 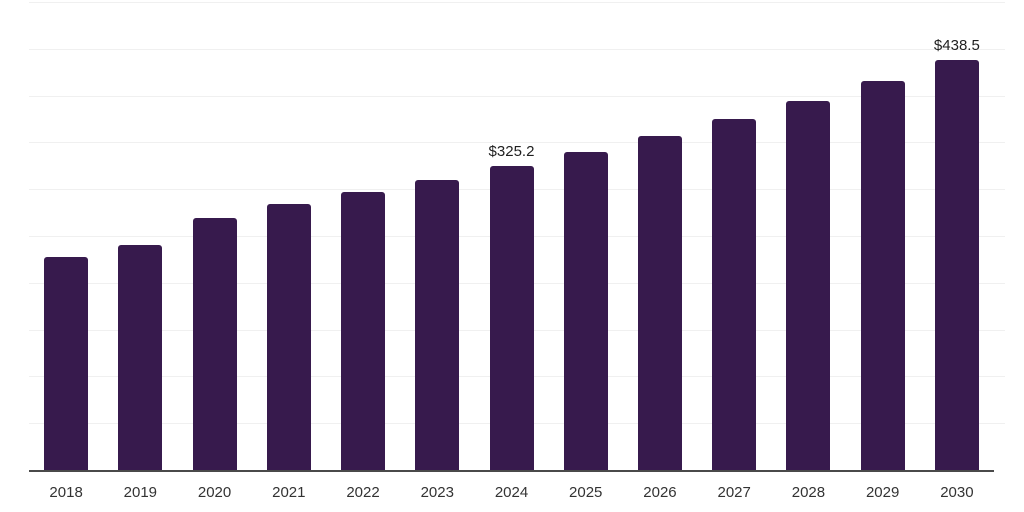 I want to click on bar-2030, so click(x=956, y=264).